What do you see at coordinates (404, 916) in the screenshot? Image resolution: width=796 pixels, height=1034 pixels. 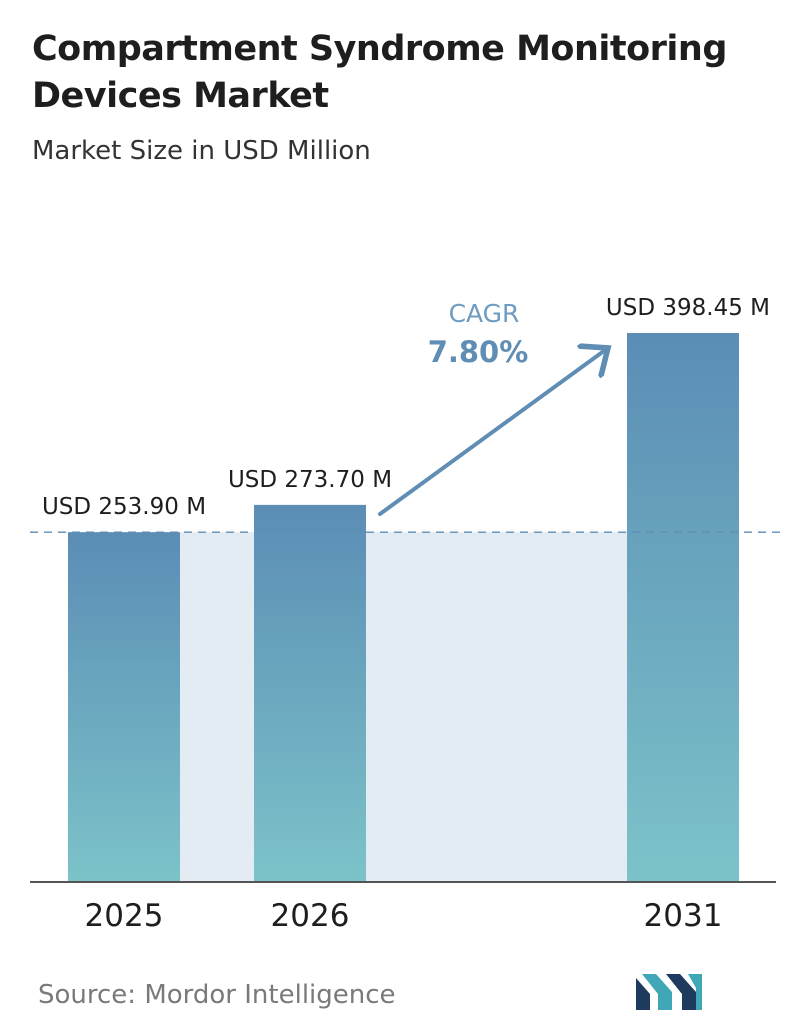 I see `x-tick-labels: 2025 2026 2031` at bounding box center [404, 916].